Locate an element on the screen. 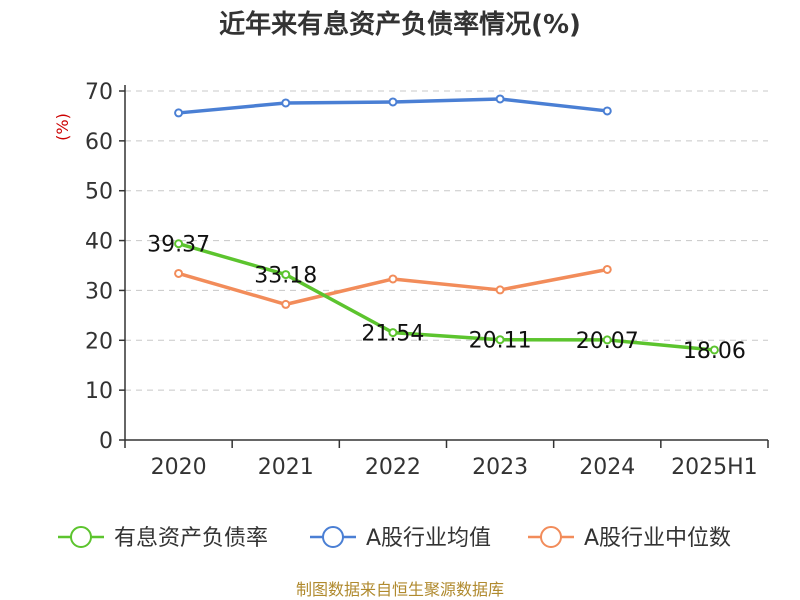 The width and height of the screenshot is (800, 600). x-tick-label: 2023 is located at coordinates (500, 467).